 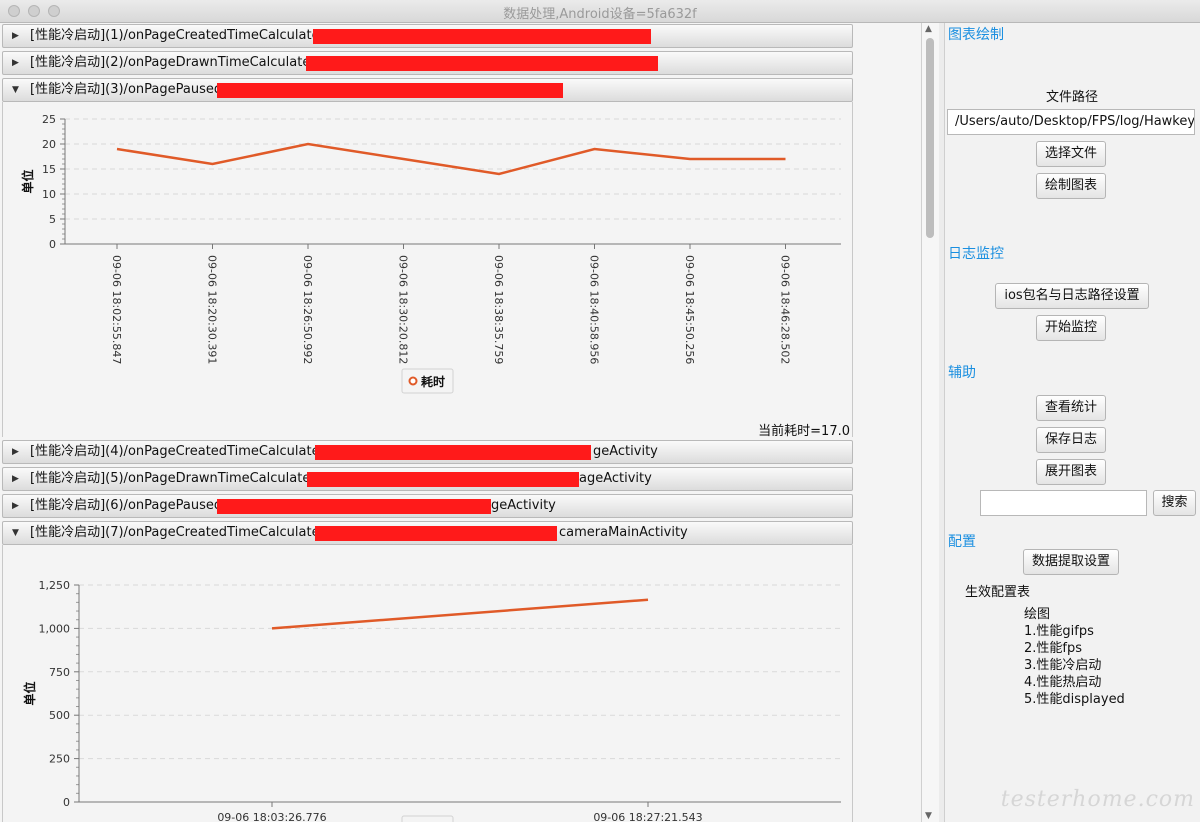 What do you see at coordinates (804, 431) in the screenshot?
I see `current-value-label: 当前耗时=17.0` at bounding box center [804, 431].